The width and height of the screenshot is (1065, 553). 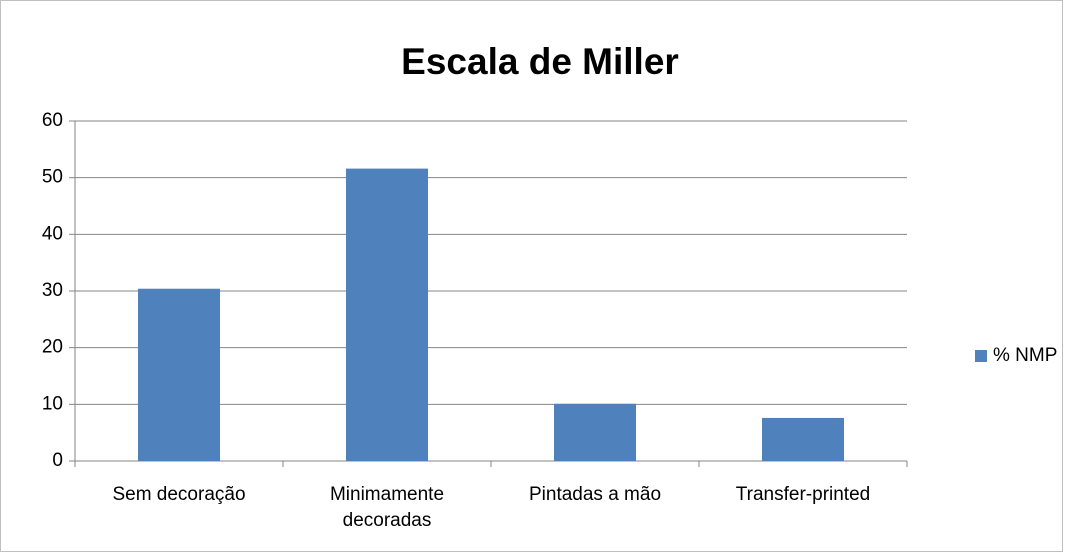 What do you see at coordinates (52, 177) in the screenshot?
I see `y-tick-label: 50` at bounding box center [52, 177].